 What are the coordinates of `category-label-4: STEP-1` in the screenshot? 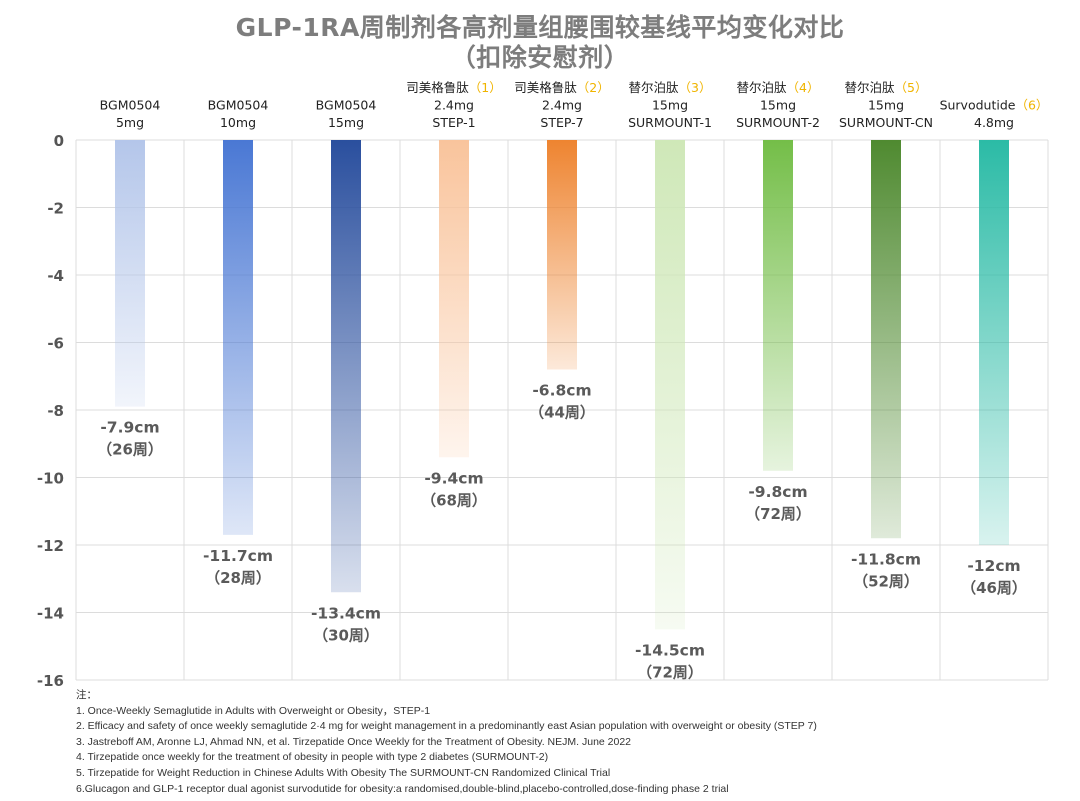 It's located at (453, 122).